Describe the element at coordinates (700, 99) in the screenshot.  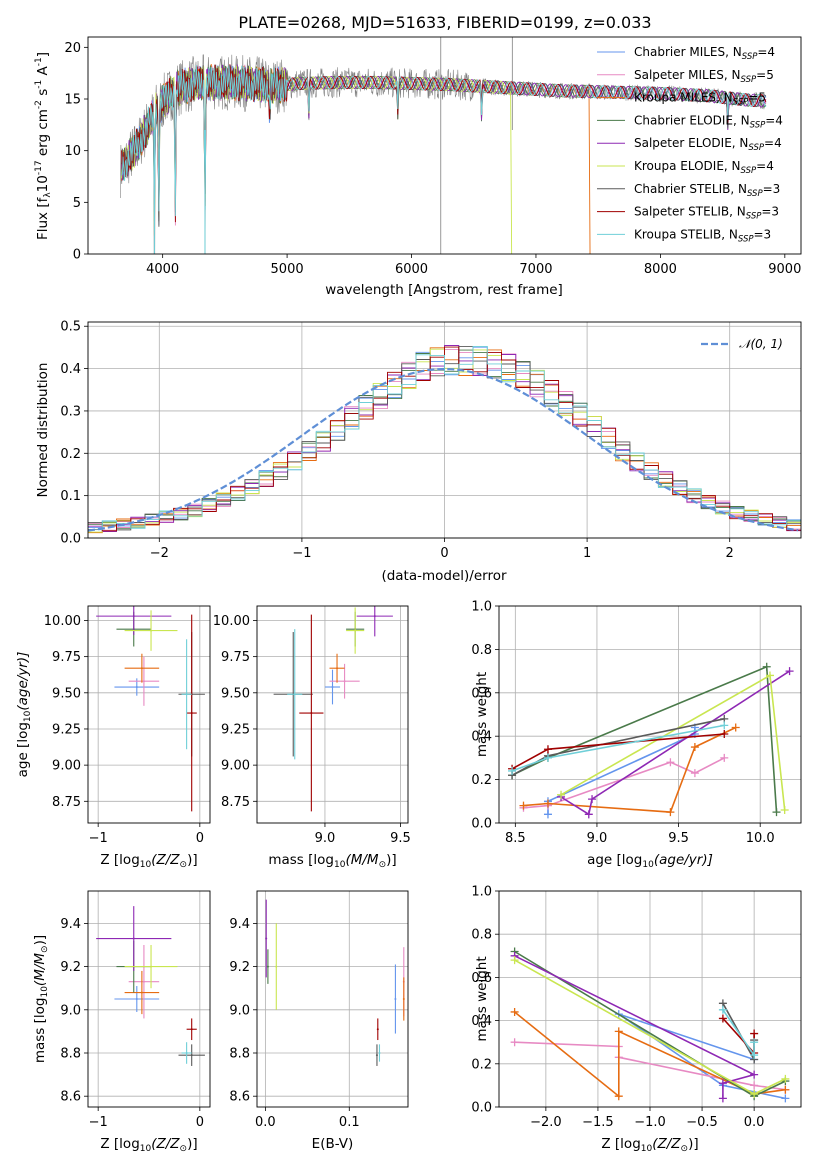
I see `legend-entry: Kroupa MILES, NSSP=5` at that location.